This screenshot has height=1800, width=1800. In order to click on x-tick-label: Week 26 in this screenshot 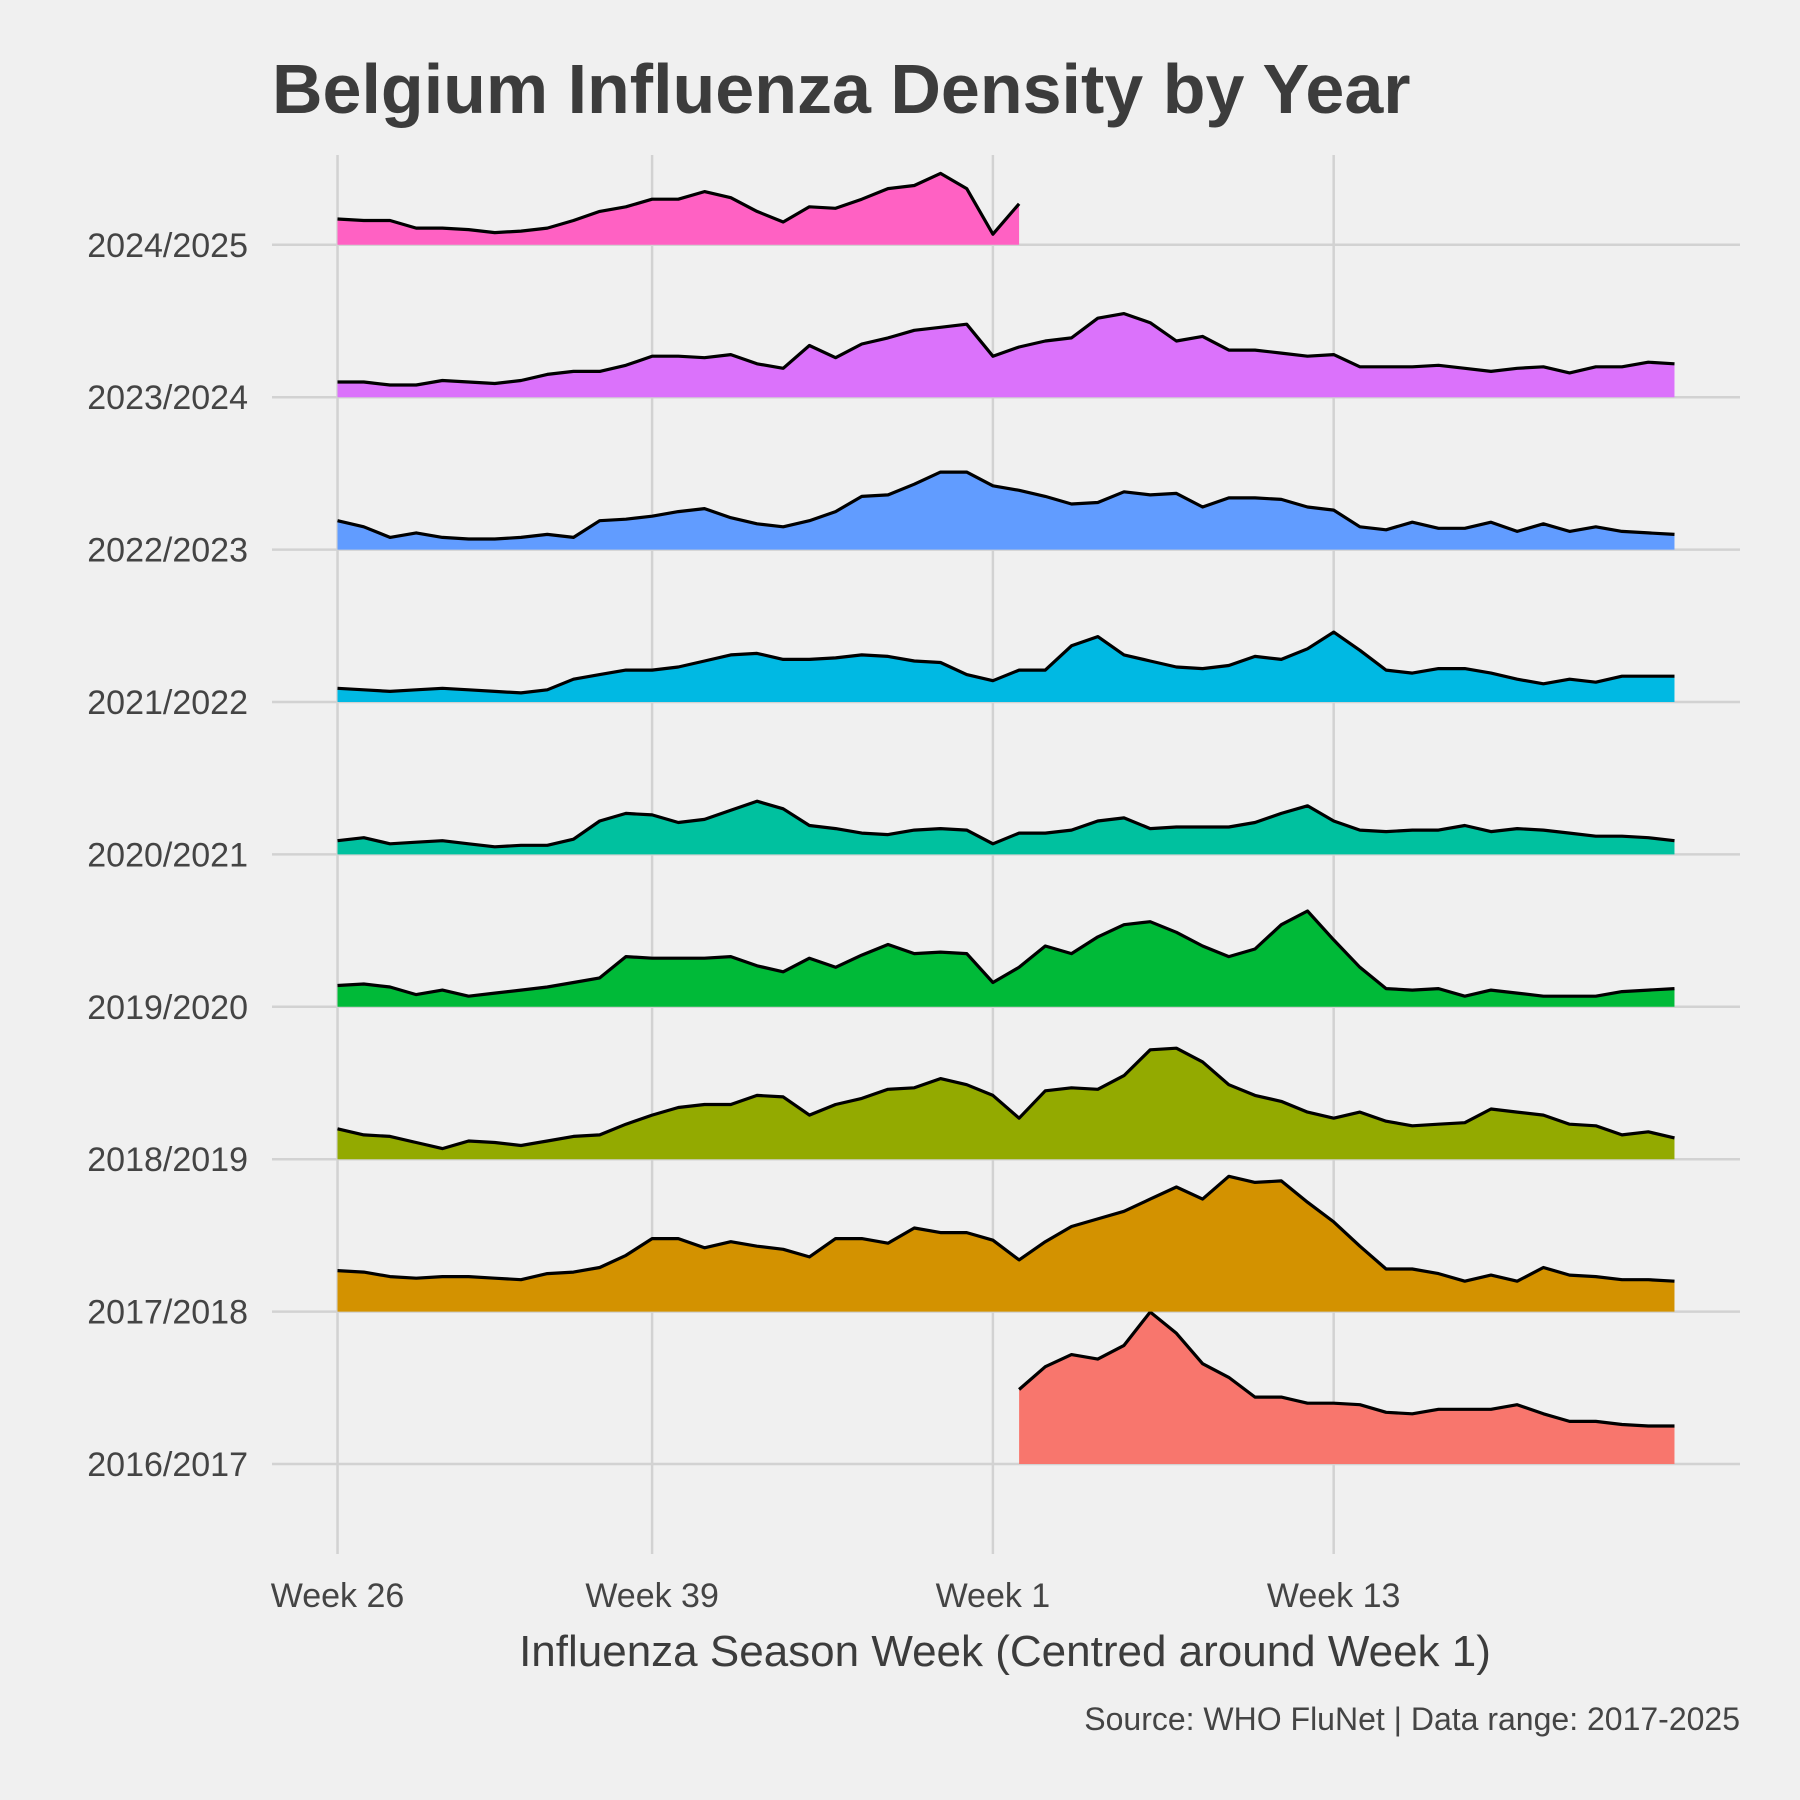, I will do `click(338, 1596)`.